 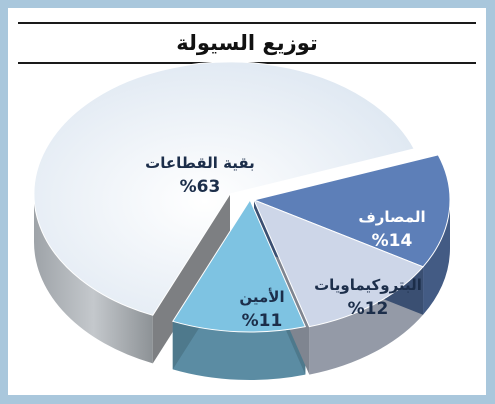 I want to click on slice-label-3: الأمين, so click(x=261, y=297).